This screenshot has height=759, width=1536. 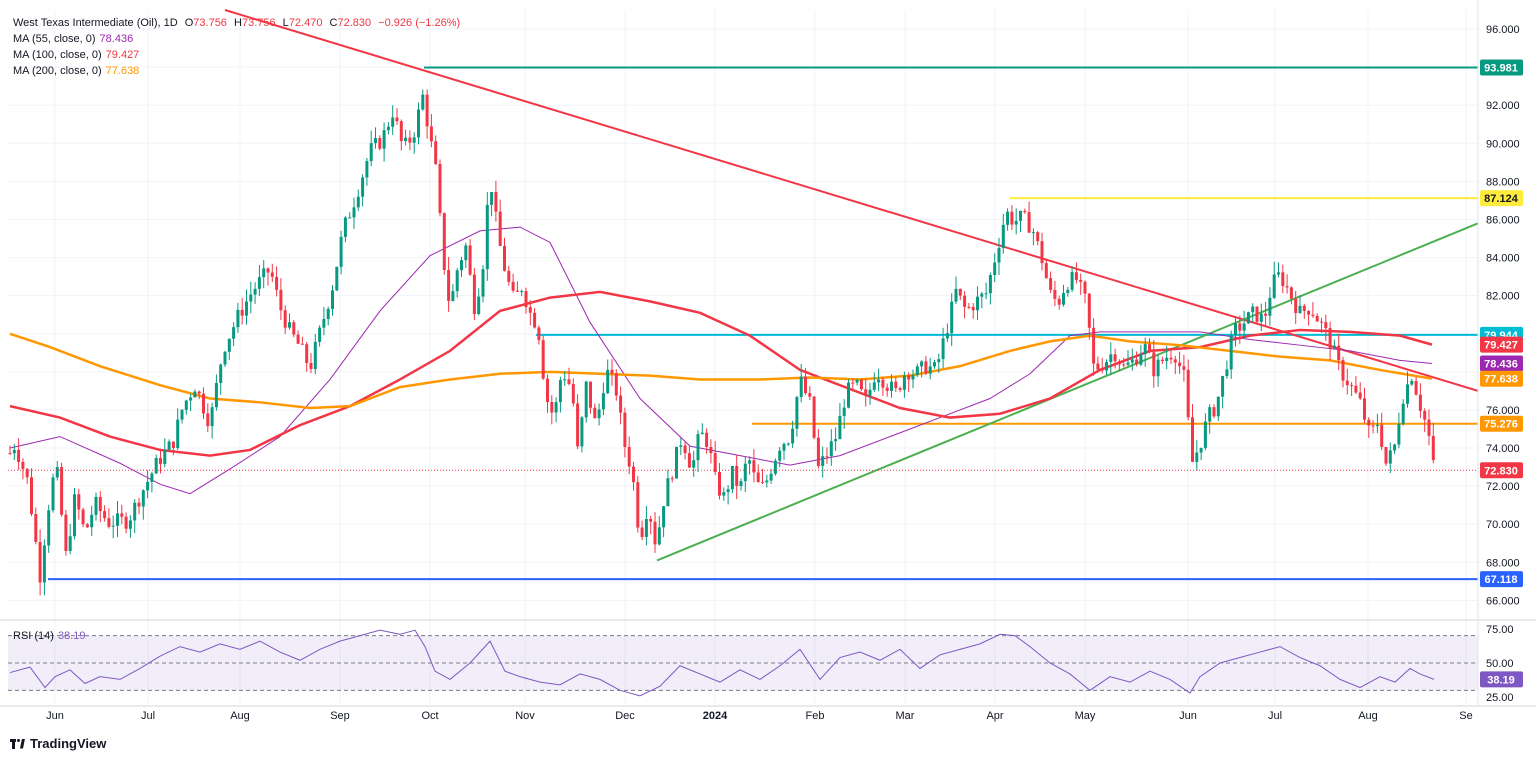 I want to click on ma-price-label: 79.427, so click(x=1501, y=346).